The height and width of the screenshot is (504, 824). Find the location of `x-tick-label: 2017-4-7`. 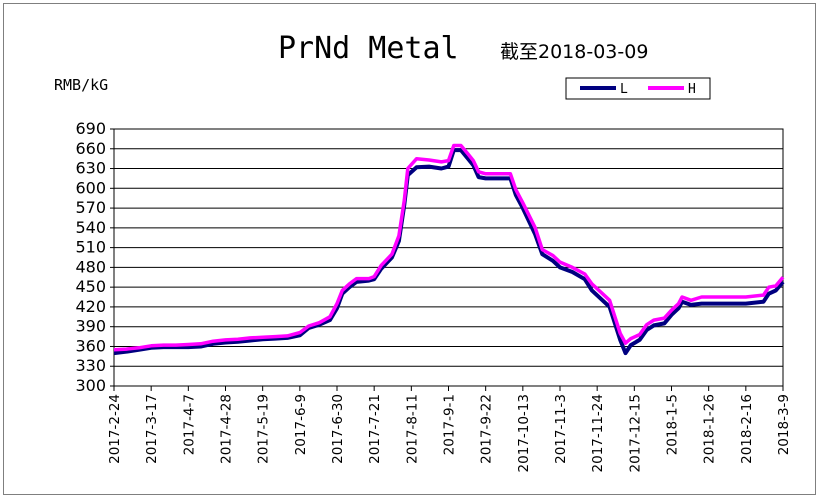

x-tick-label: 2017-4-7 is located at coordinates (189, 424).